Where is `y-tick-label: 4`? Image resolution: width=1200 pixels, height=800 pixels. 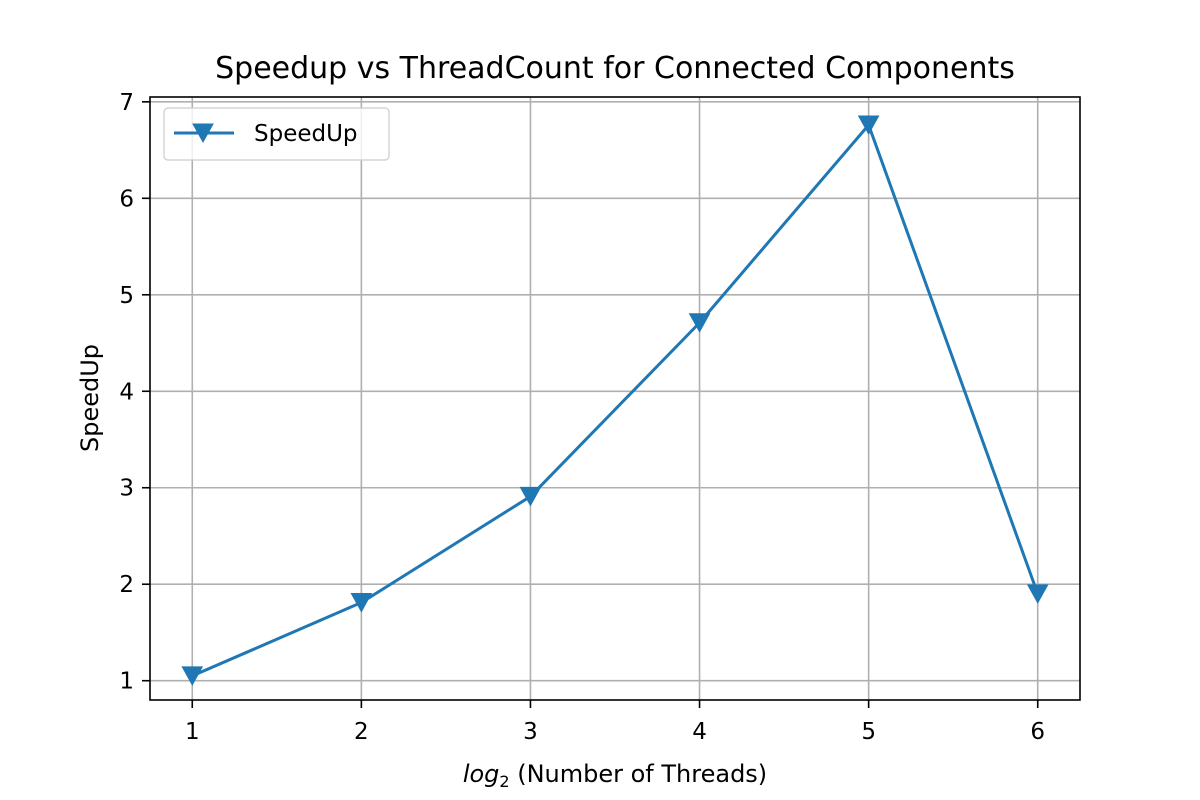 y-tick-label: 4 is located at coordinates (126, 392).